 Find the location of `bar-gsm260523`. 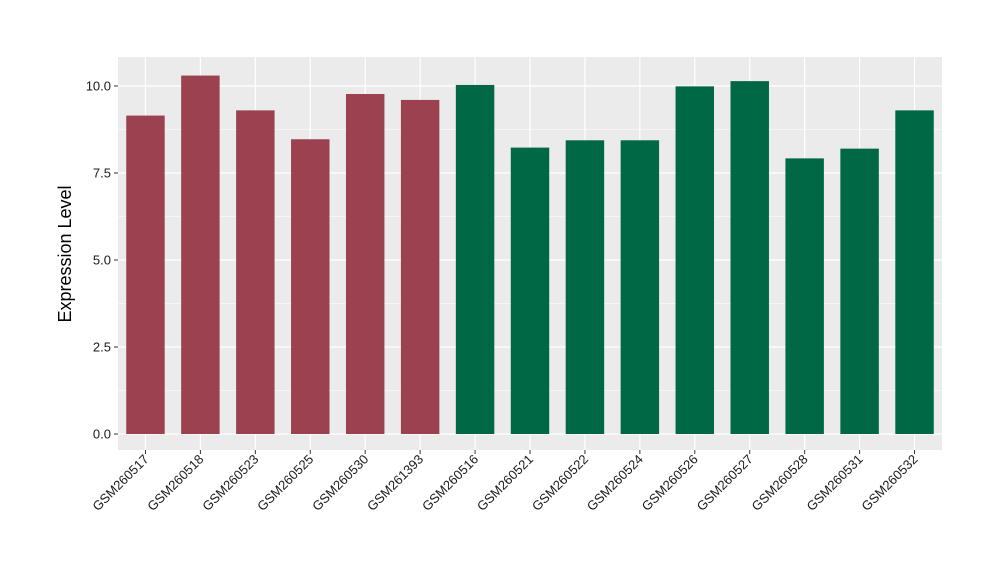

bar-gsm260523 is located at coordinates (255, 272).